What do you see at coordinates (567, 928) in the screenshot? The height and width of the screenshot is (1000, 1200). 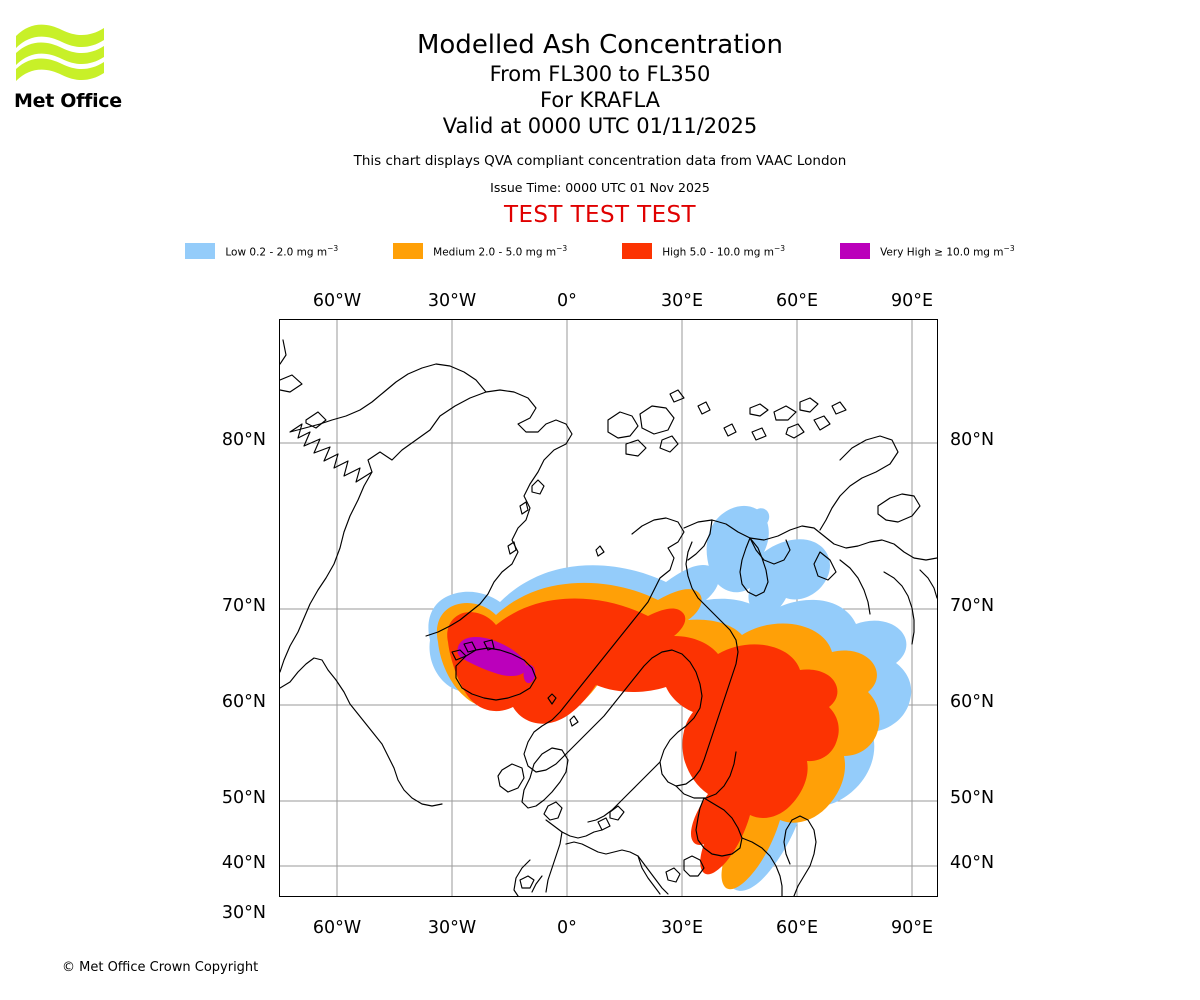 I see `lon-label-bottom-0: 0°` at bounding box center [567, 928].